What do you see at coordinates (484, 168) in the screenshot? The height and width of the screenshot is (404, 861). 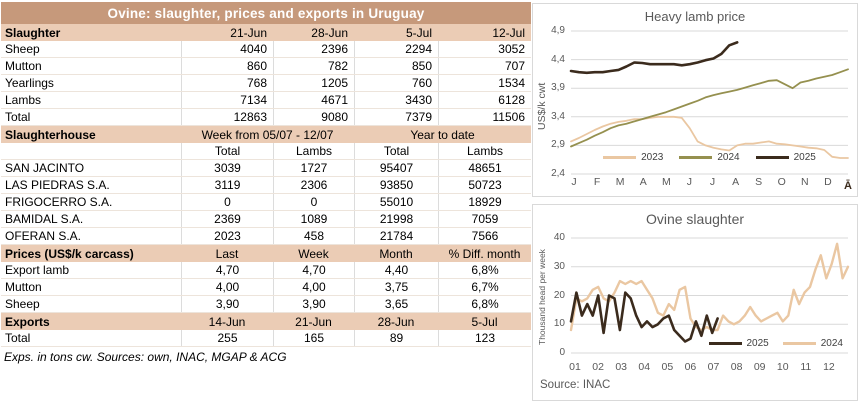 I see `value-cell: 48651` at bounding box center [484, 168].